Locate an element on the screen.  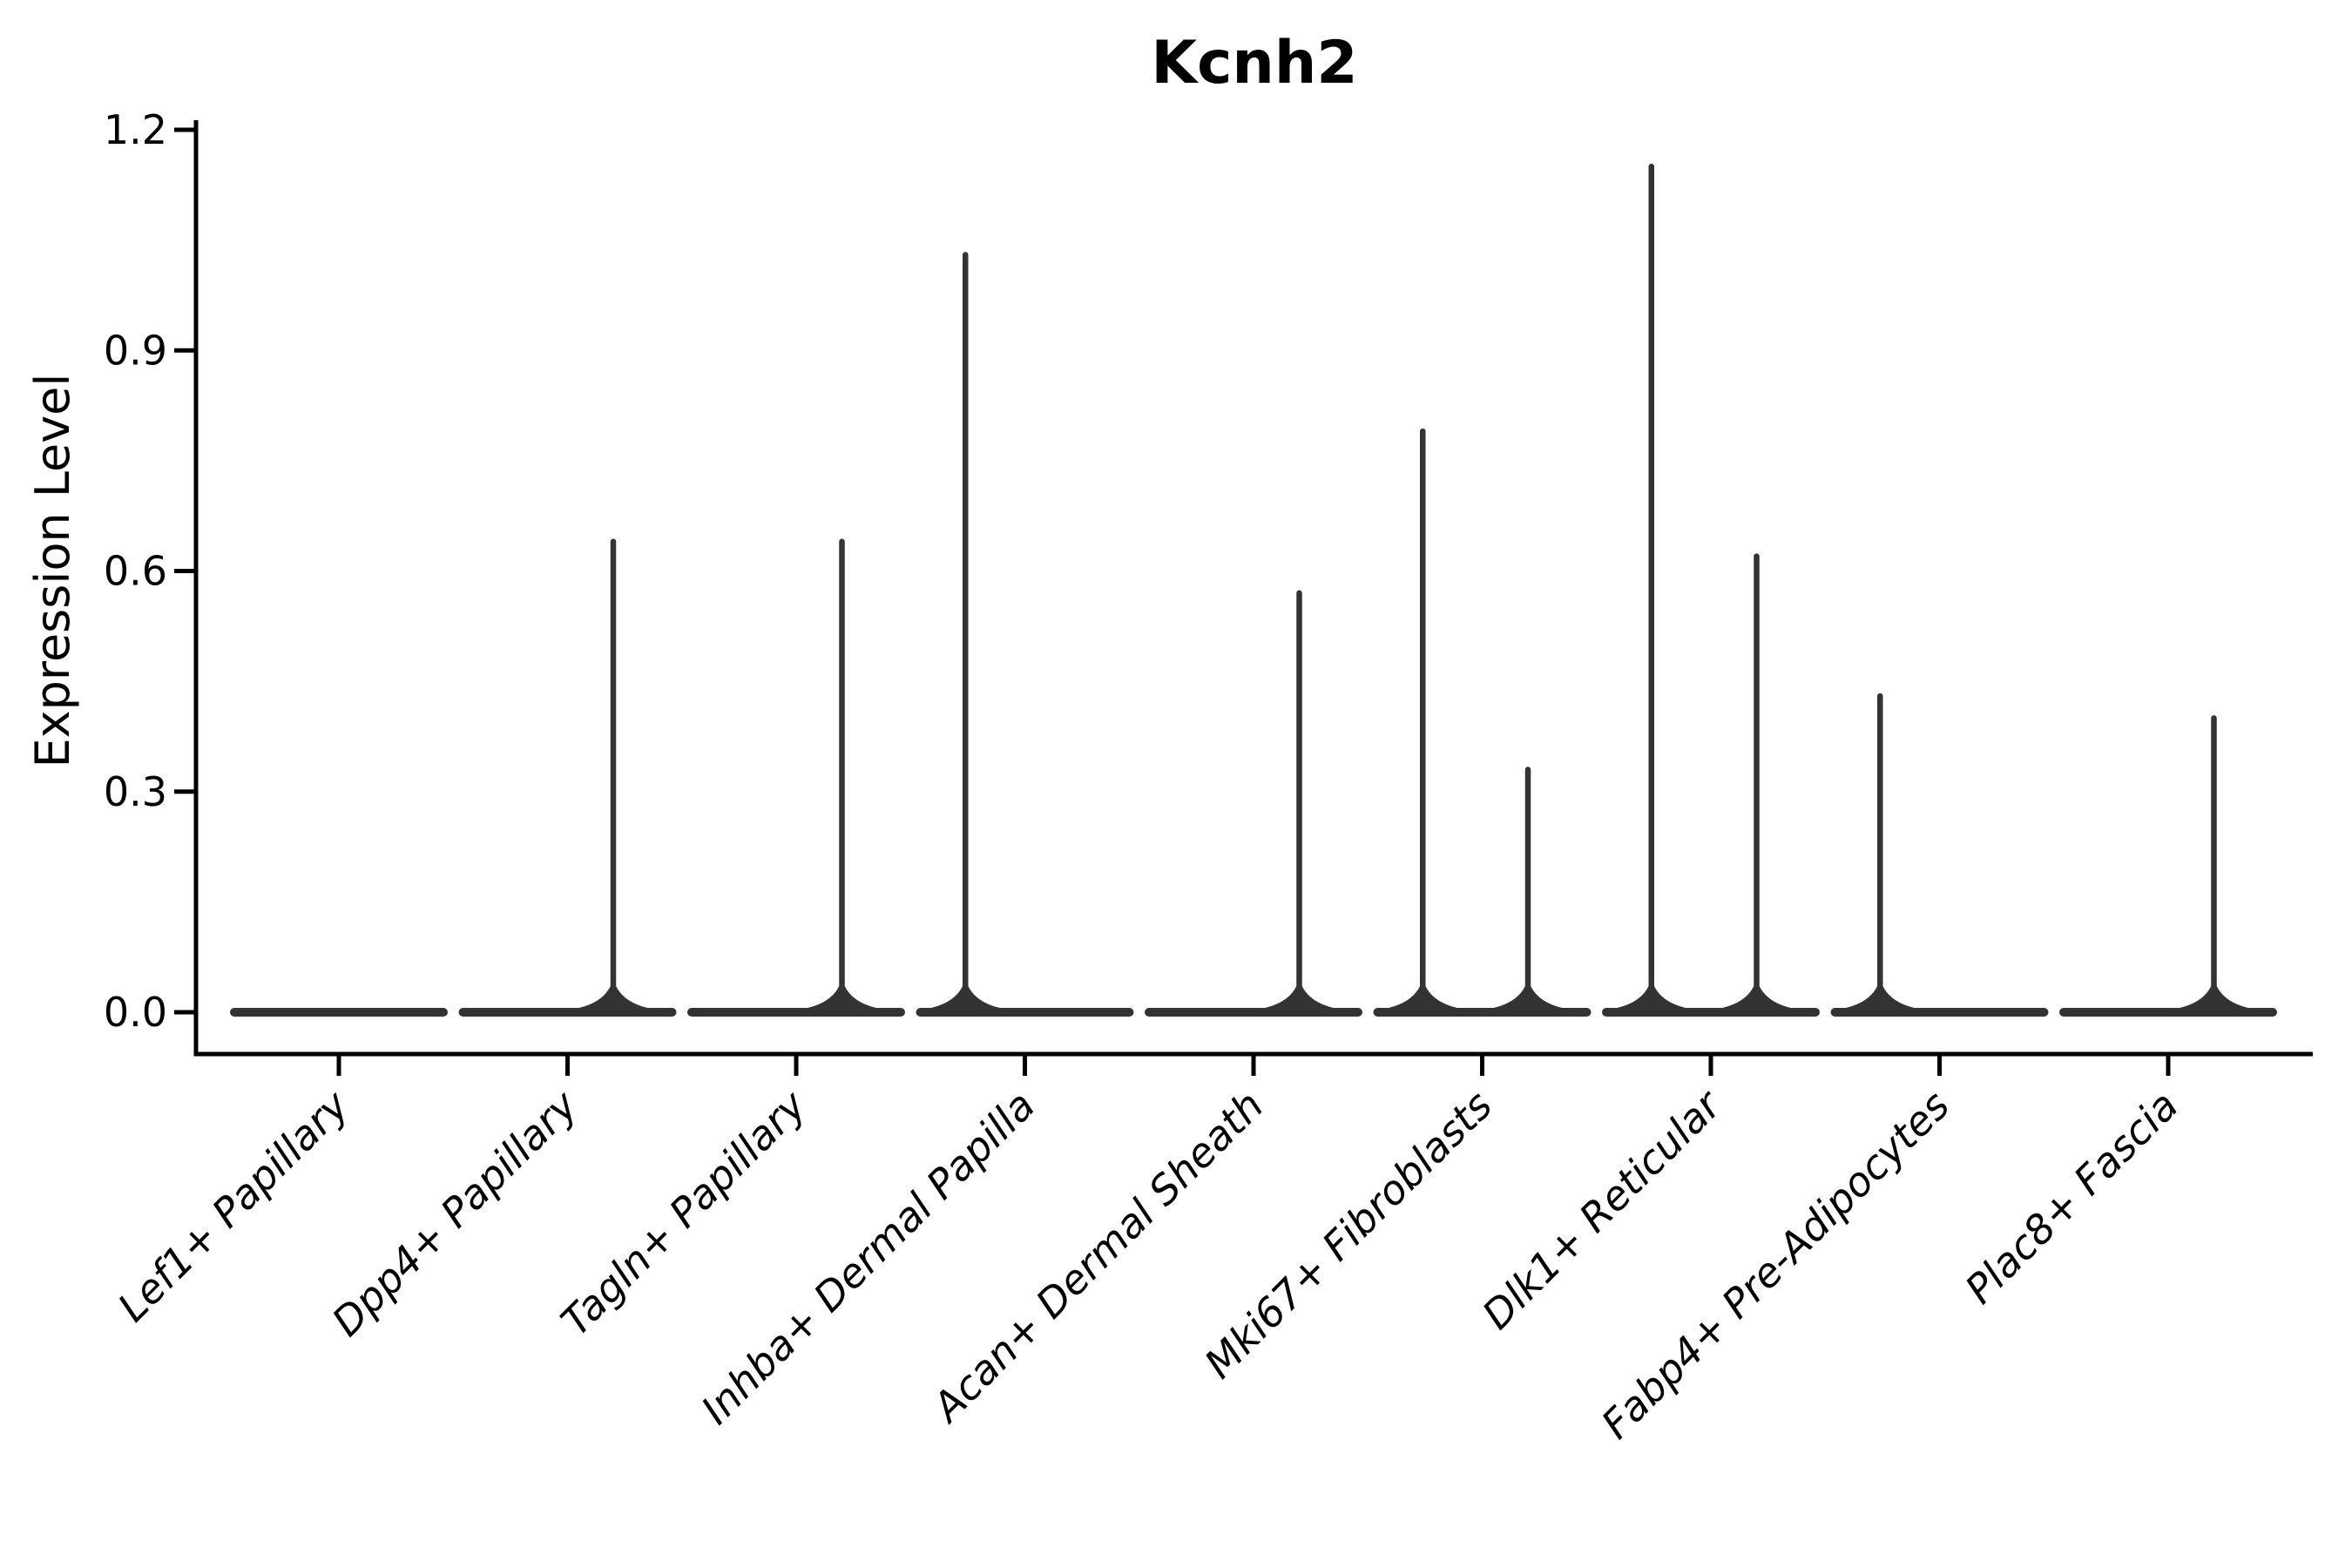
y-axis-ticks: 0.0 0.3 0.6 0.9 1.2 is located at coordinates (150, 571).